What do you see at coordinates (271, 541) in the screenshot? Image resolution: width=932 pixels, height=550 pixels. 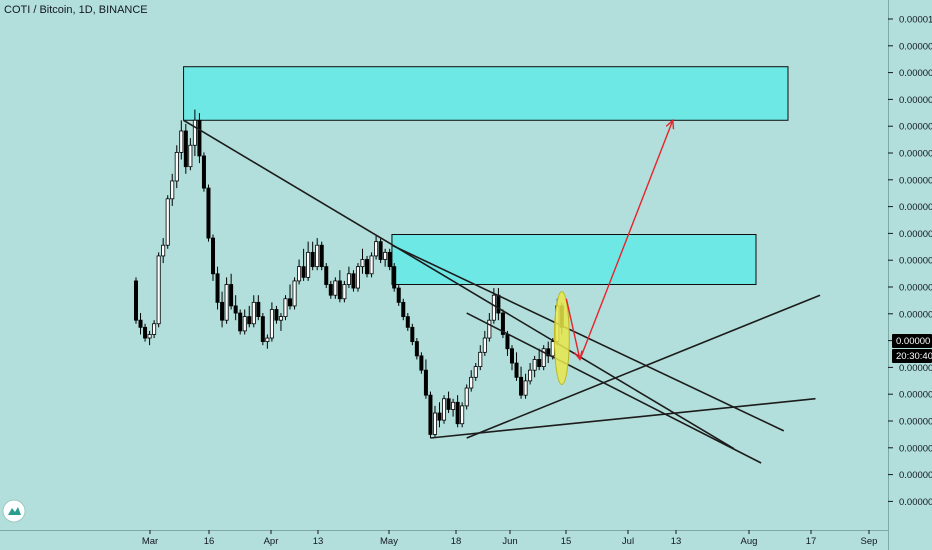 I see `x-tick-label: Apr` at bounding box center [271, 541].